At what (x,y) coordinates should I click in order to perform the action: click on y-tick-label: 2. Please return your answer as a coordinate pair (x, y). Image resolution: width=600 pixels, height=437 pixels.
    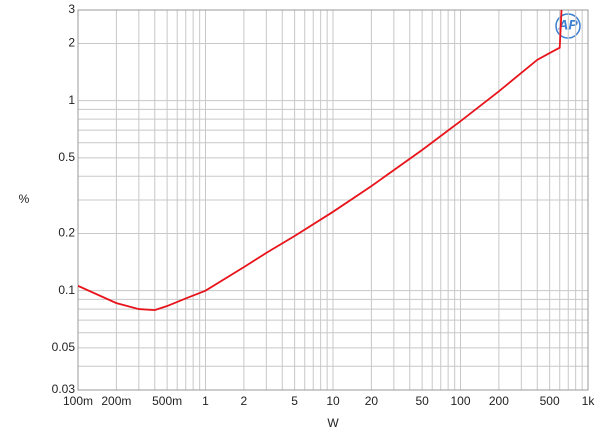
    Looking at the image, I should click on (71, 43).